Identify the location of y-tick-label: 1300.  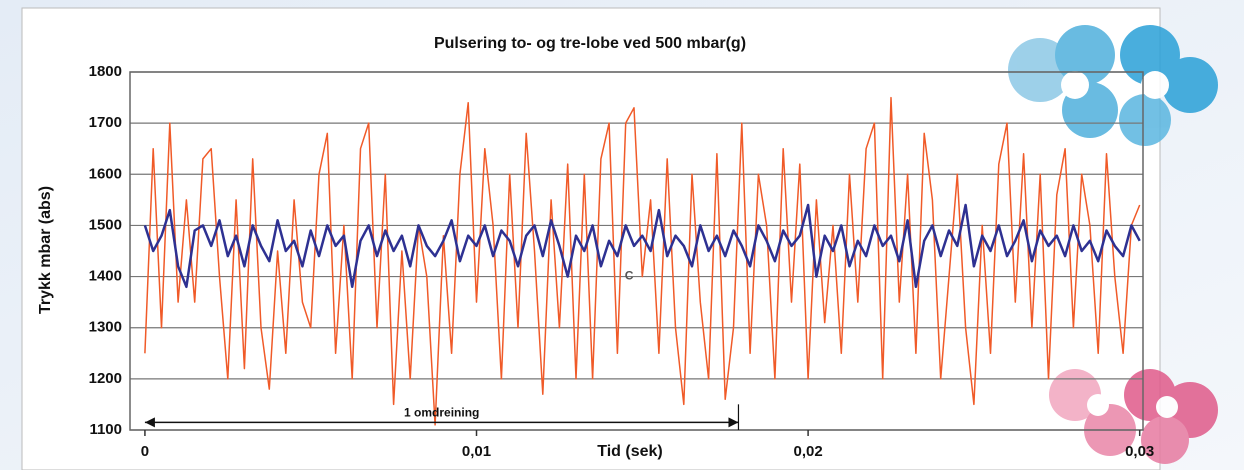
(105, 327).